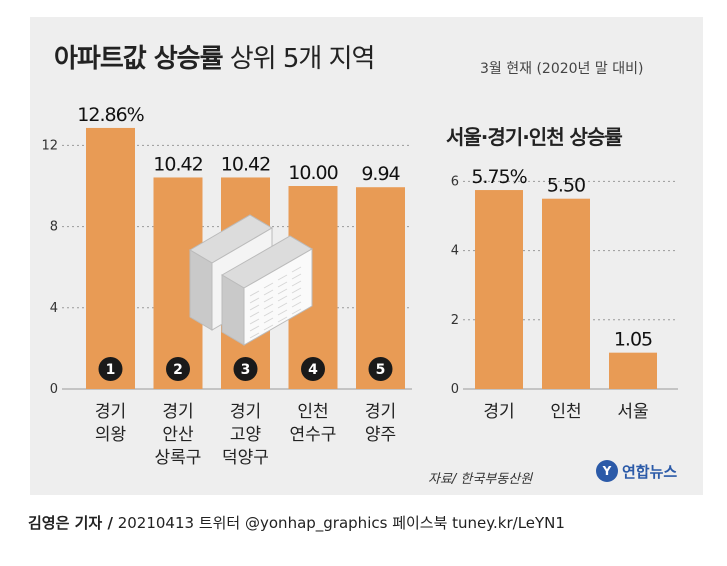 The width and height of the screenshot is (727, 566). I want to click on bar-value-label: 10.00, so click(312, 173).